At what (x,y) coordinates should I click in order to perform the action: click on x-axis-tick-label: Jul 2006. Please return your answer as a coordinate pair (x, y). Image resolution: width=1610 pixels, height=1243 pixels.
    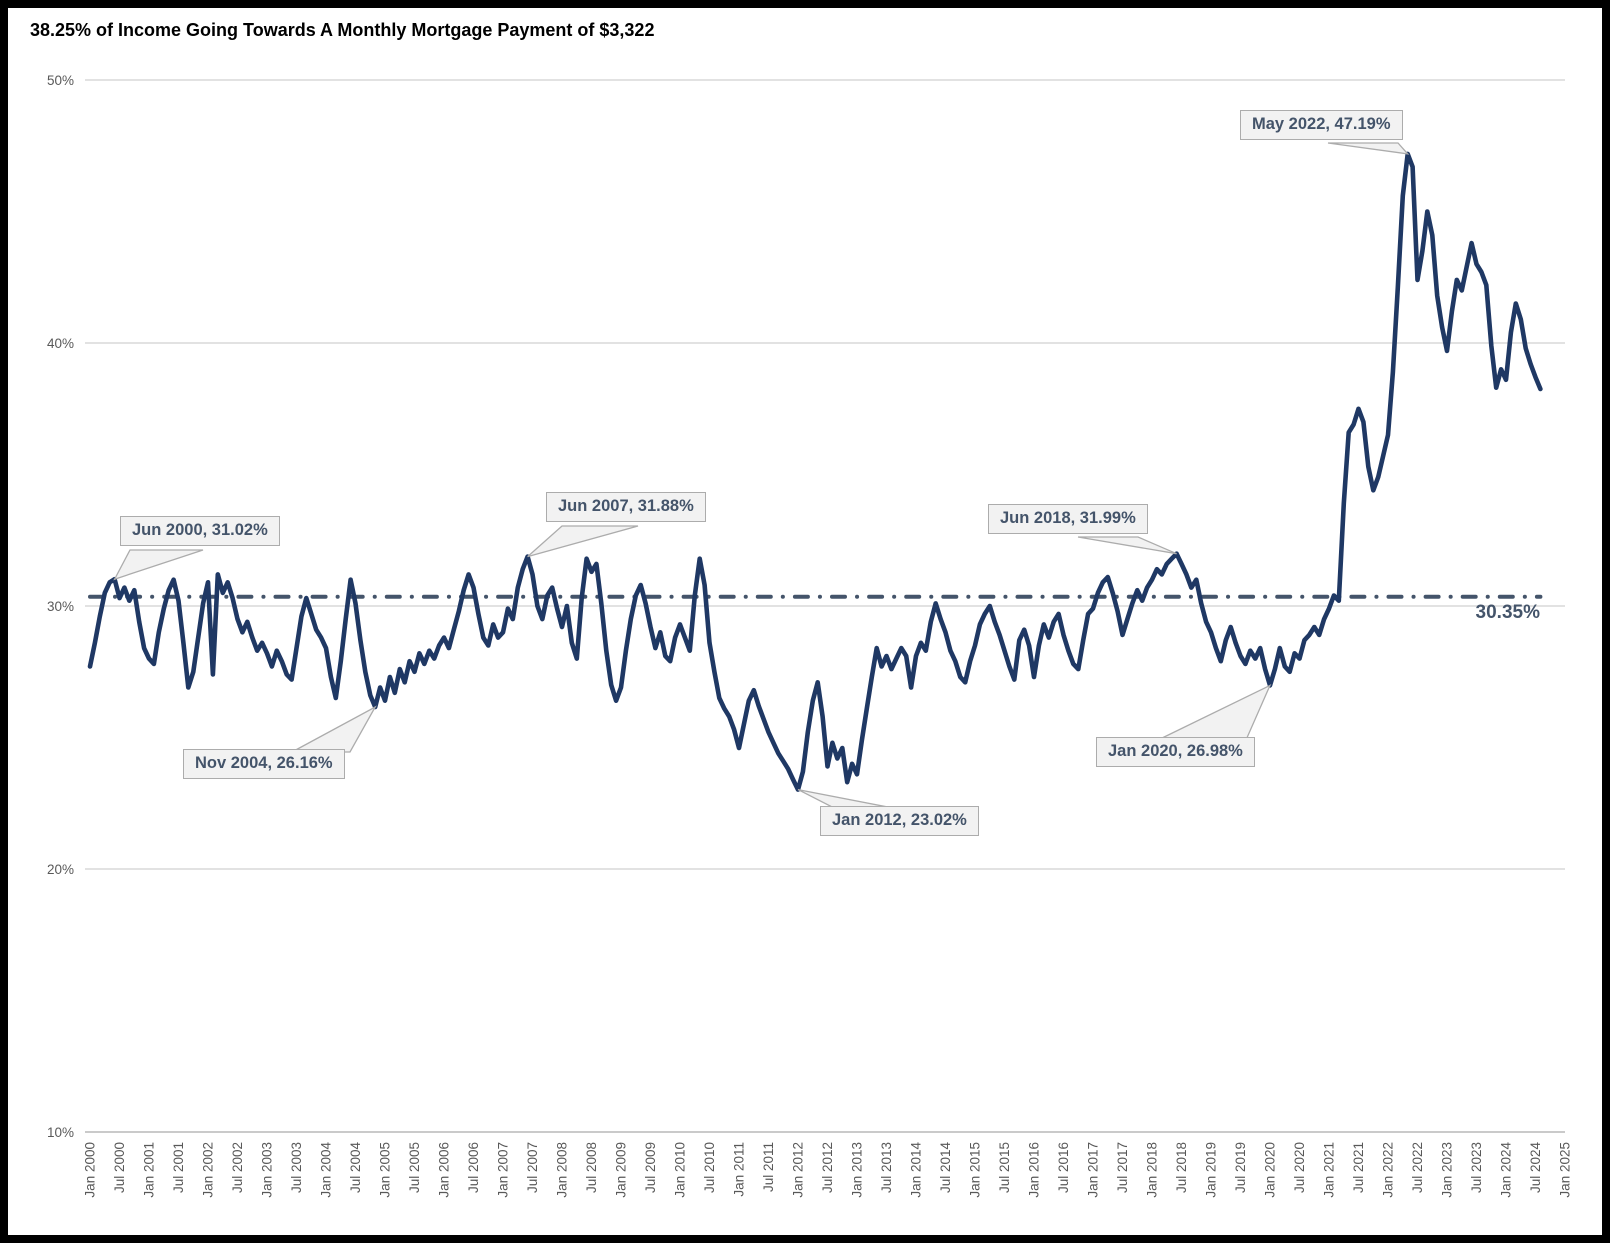
    Looking at the image, I should click on (473, 1167).